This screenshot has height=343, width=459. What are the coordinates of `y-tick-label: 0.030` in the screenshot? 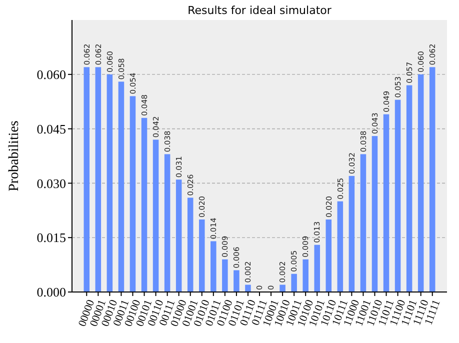 It's located at (51, 183).